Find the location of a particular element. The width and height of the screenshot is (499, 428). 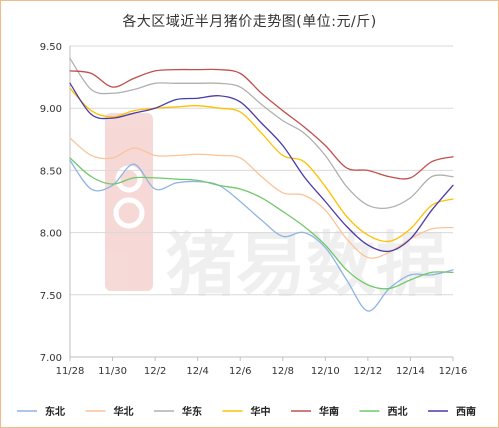

x-tick-label: 12/8 is located at coordinates (283, 371).